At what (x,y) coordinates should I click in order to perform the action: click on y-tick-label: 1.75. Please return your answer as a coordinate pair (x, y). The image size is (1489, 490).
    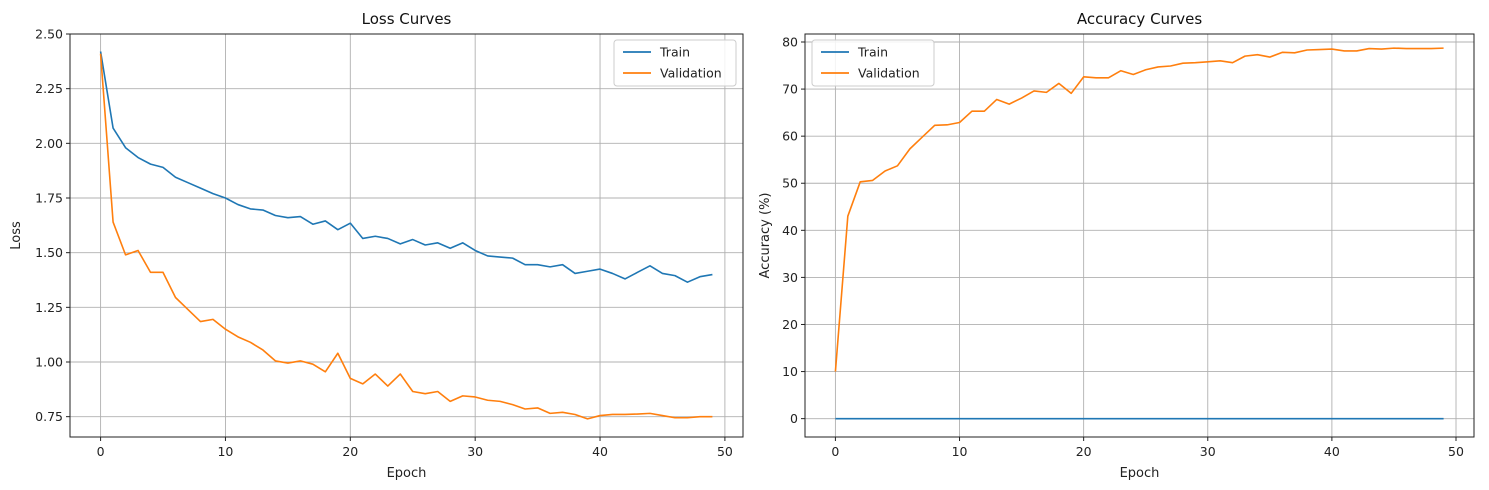
    Looking at the image, I should click on (49, 197).